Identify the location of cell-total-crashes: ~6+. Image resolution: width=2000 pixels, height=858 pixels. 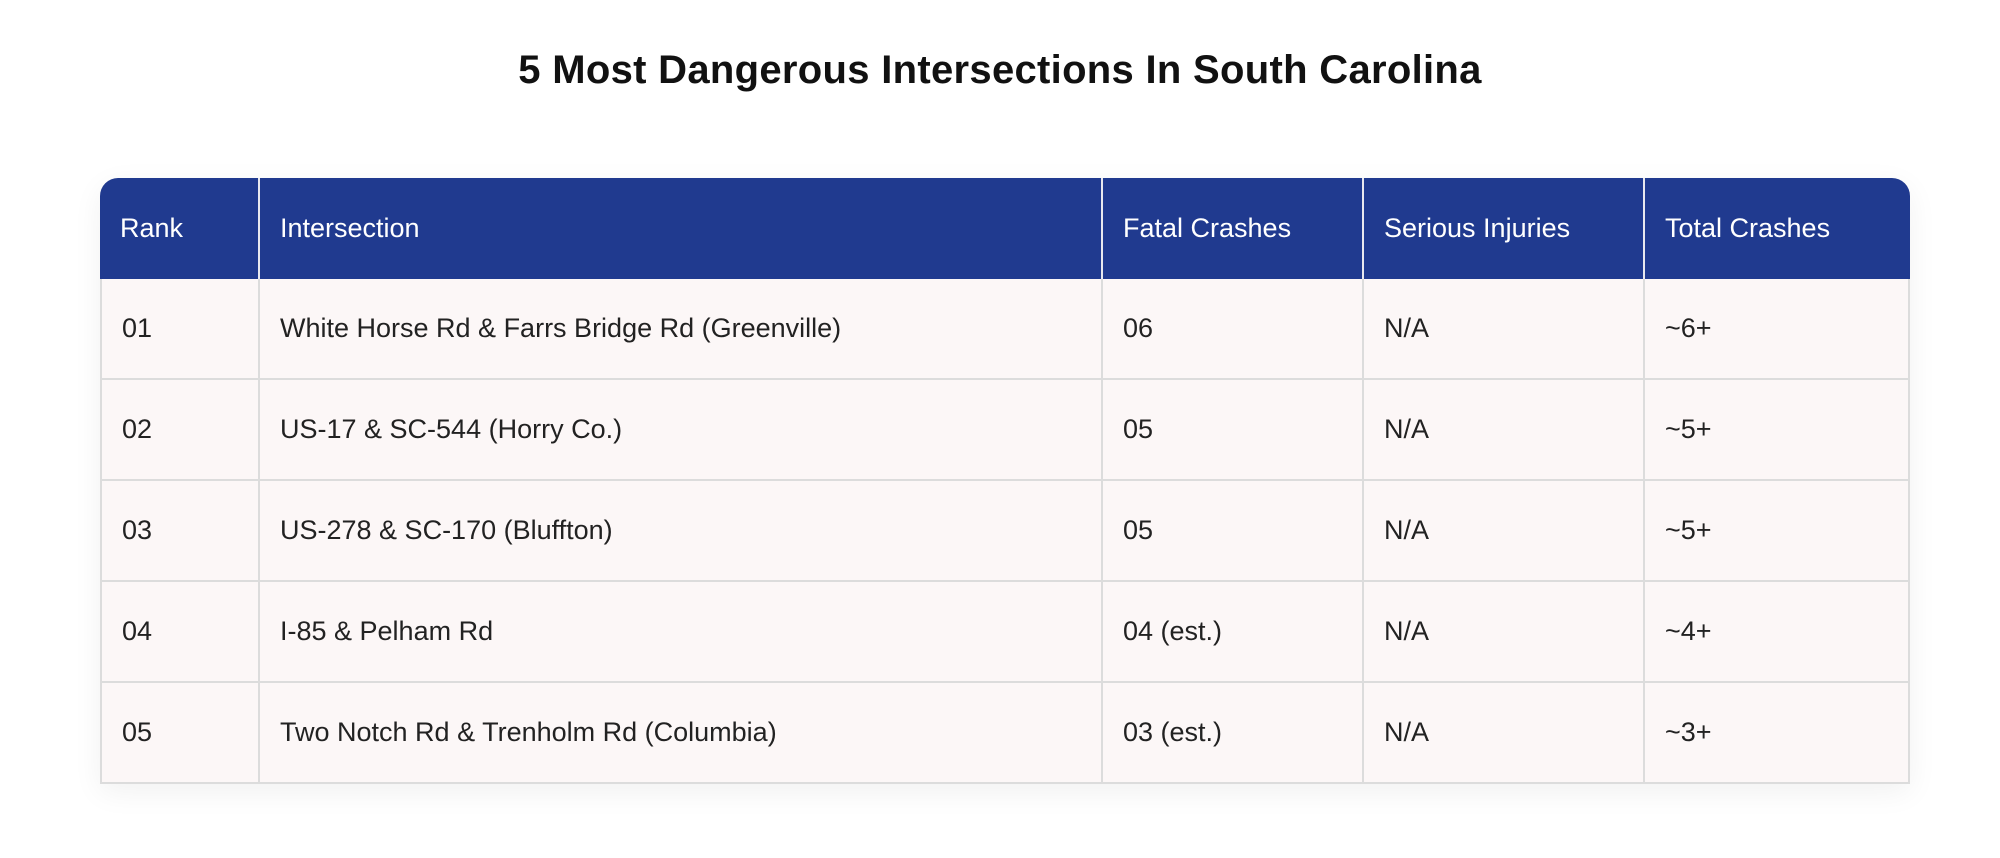
(1777, 329).